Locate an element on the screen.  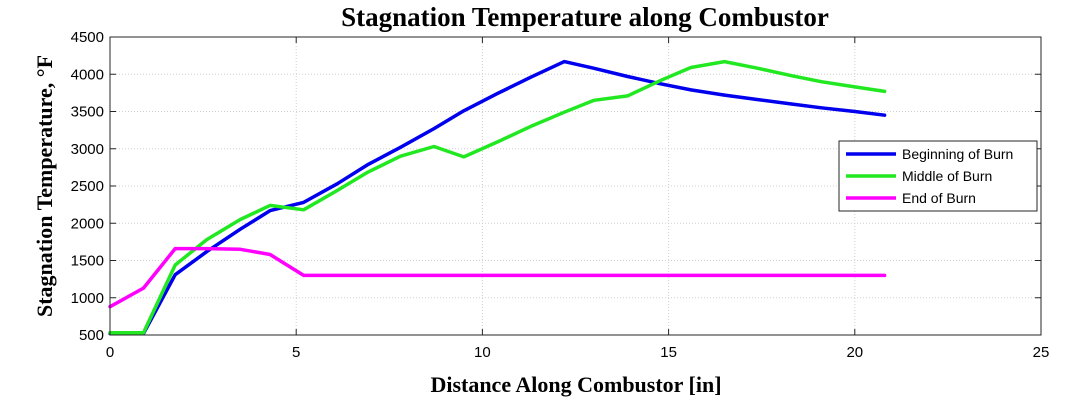
x-tick-label: 0 is located at coordinates (110, 352).